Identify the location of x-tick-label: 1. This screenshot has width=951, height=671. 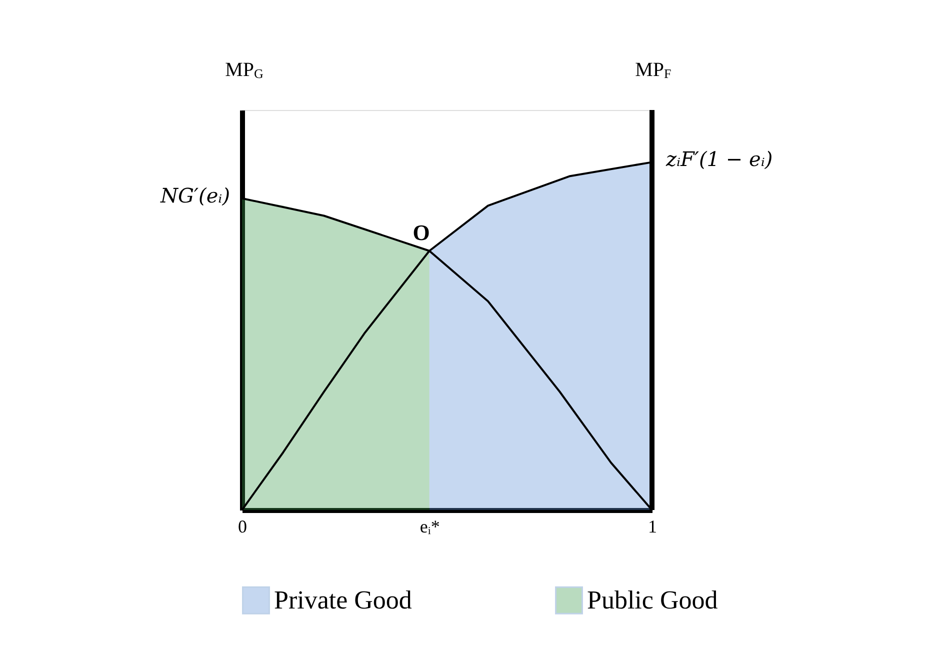
(652, 526).